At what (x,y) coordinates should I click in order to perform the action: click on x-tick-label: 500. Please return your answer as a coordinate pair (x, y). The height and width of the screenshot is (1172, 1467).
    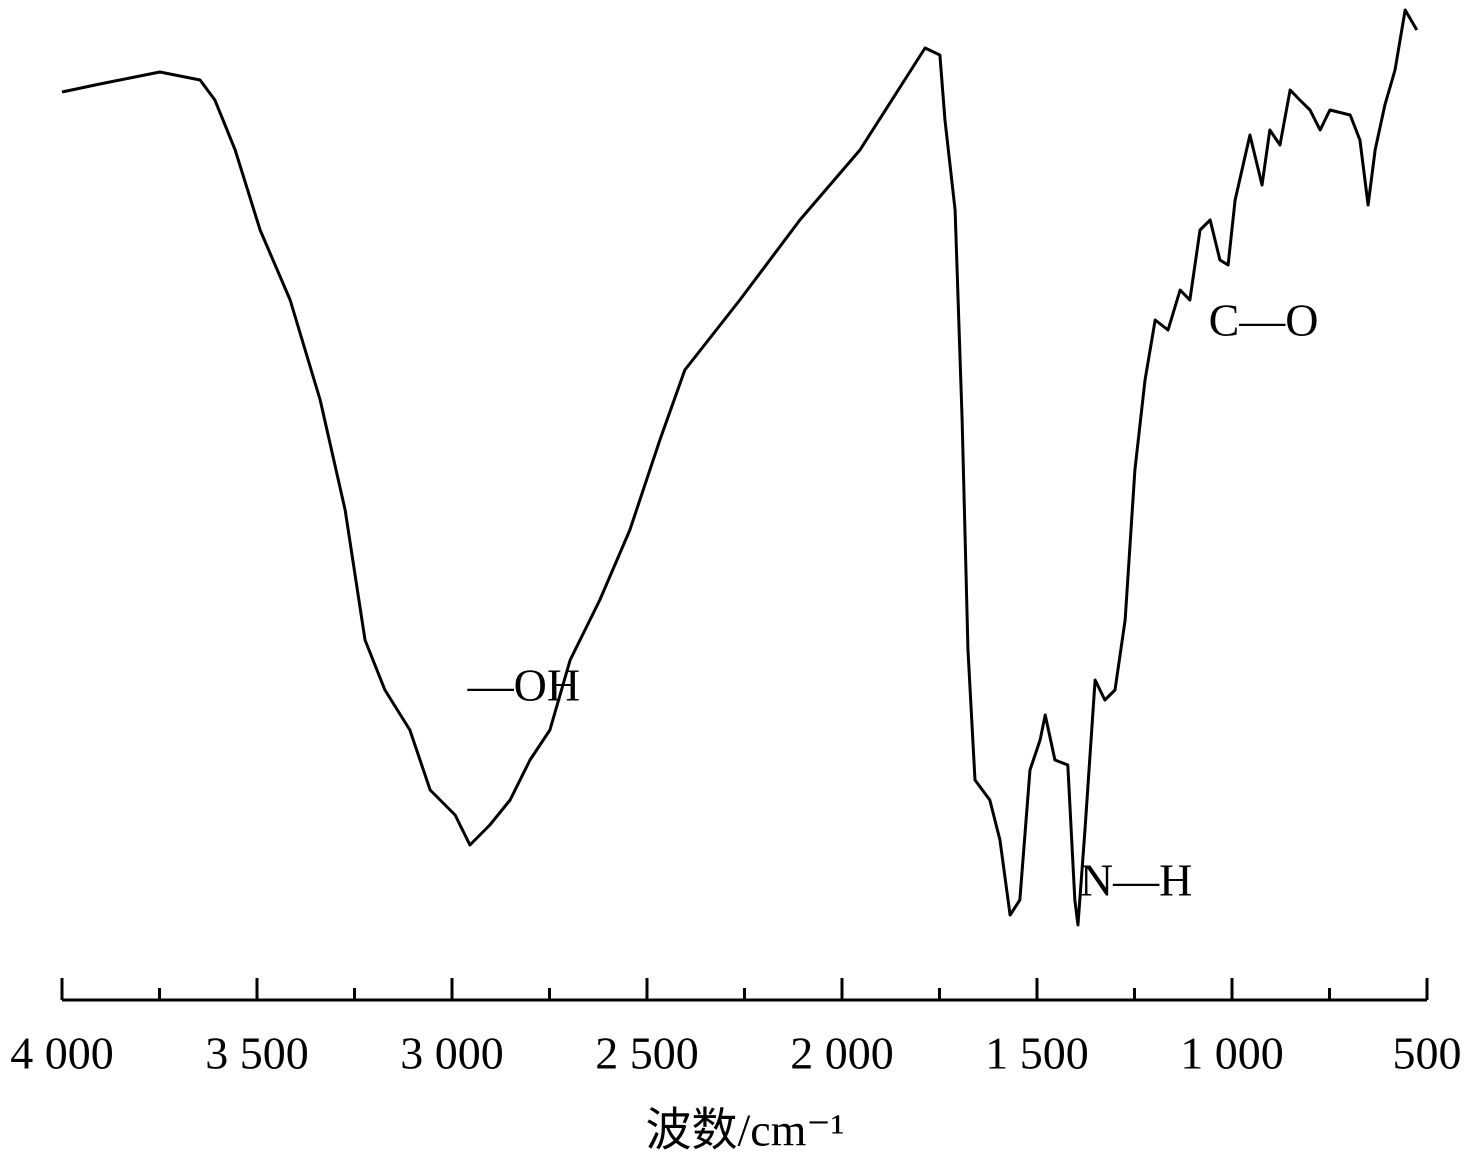
    Looking at the image, I should click on (1427, 1053).